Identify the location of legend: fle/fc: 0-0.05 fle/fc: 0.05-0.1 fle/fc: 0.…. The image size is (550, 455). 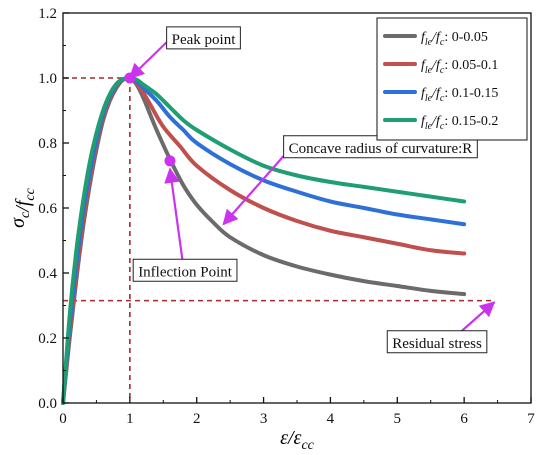
(452, 79).